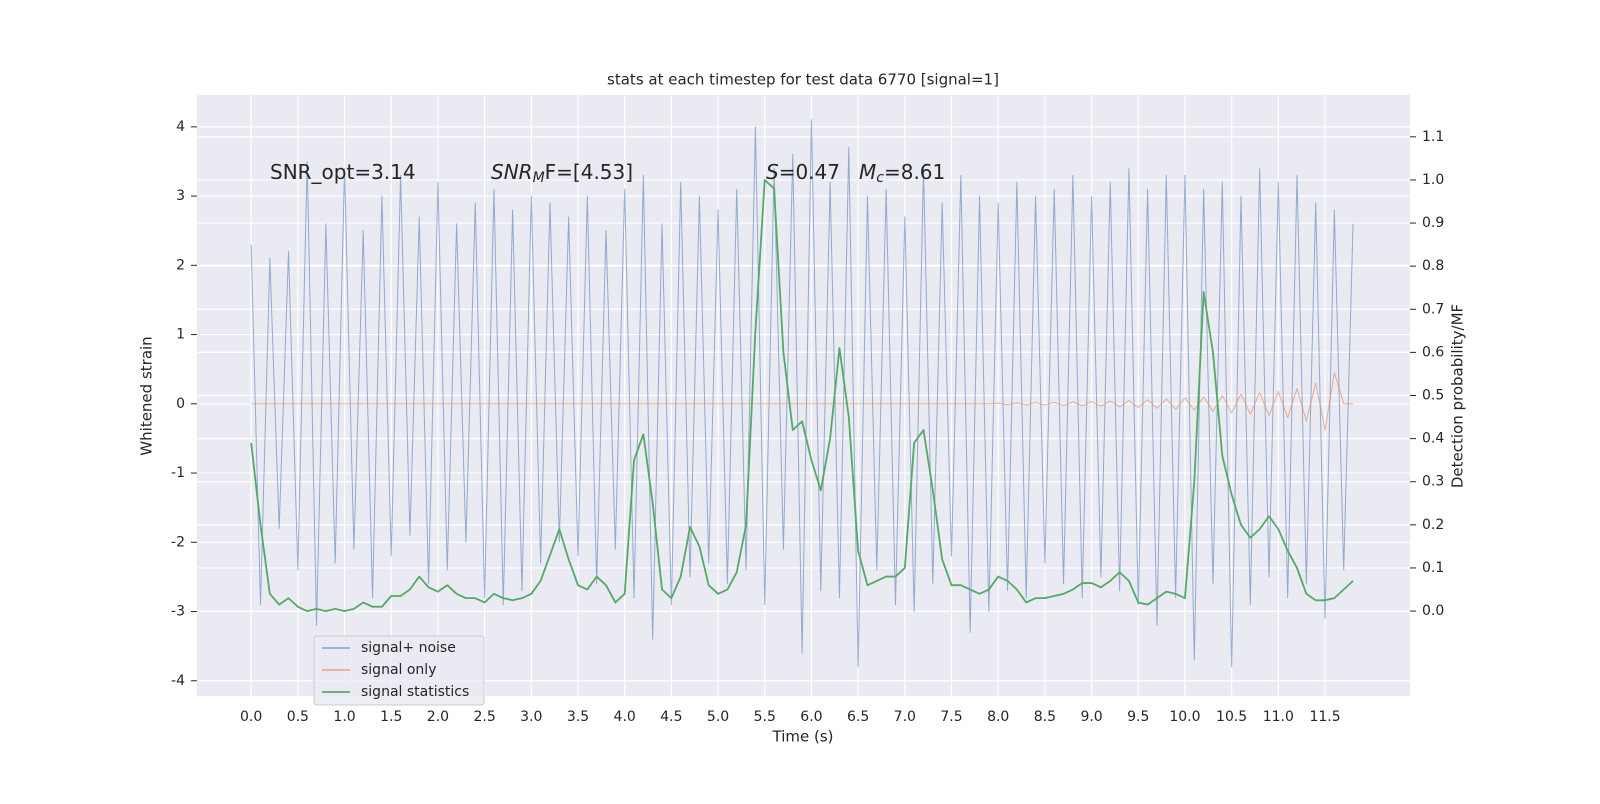 This screenshot has height=804, width=1600. What do you see at coordinates (1433, 525) in the screenshot?
I see `y2-tick-label: 0.2` at bounding box center [1433, 525].